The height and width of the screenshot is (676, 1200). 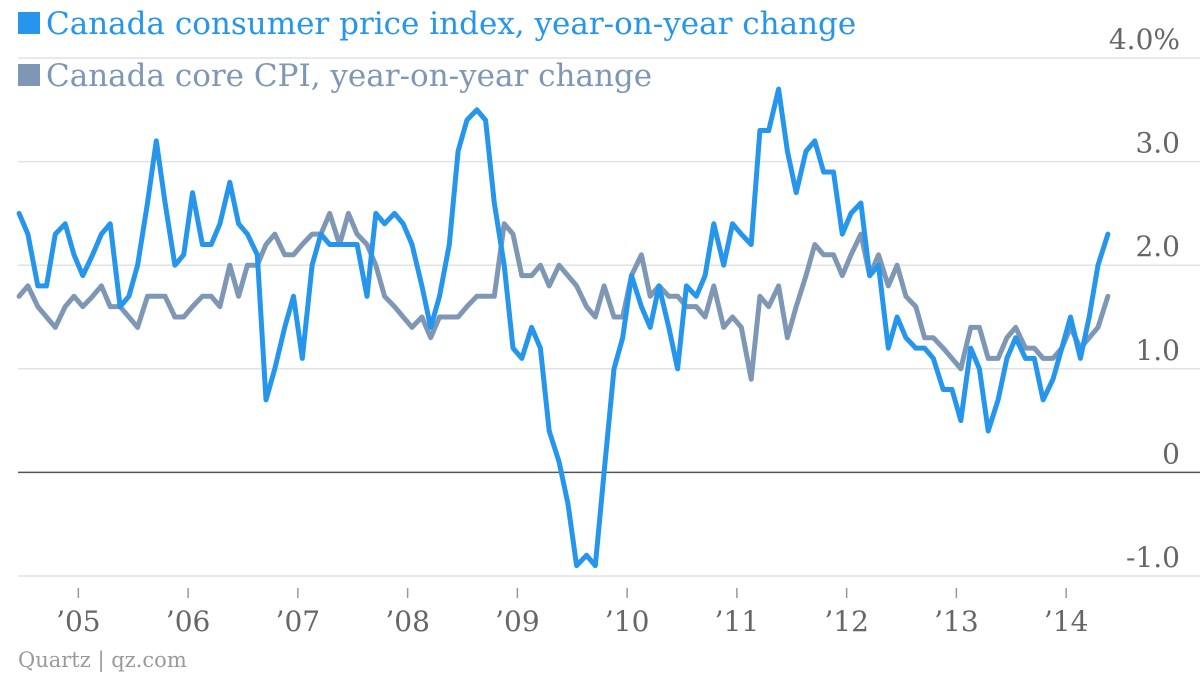 What do you see at coordinates (1144, 39) in the screenshot?
I see `y-tick-label: 4.0%` at bounding box center [1144, 39].